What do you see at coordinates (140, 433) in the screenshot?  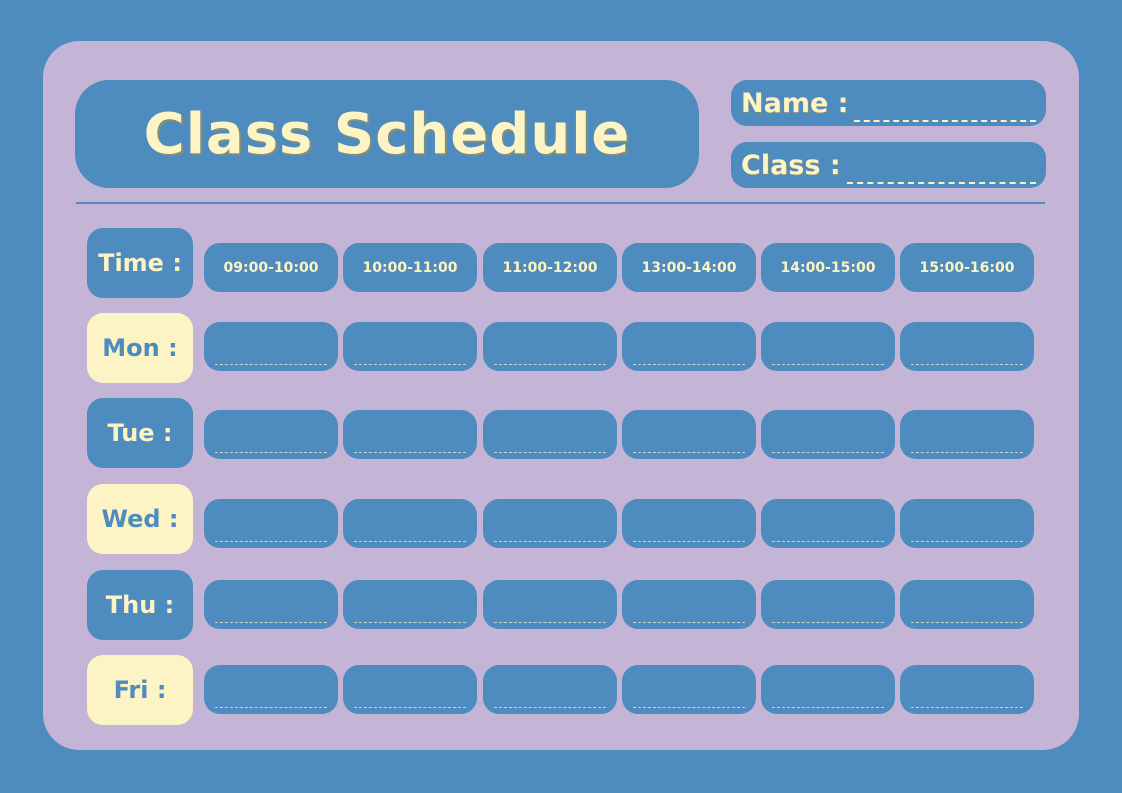 I see `day-label: Tue :` at bounding box center [140, 433].